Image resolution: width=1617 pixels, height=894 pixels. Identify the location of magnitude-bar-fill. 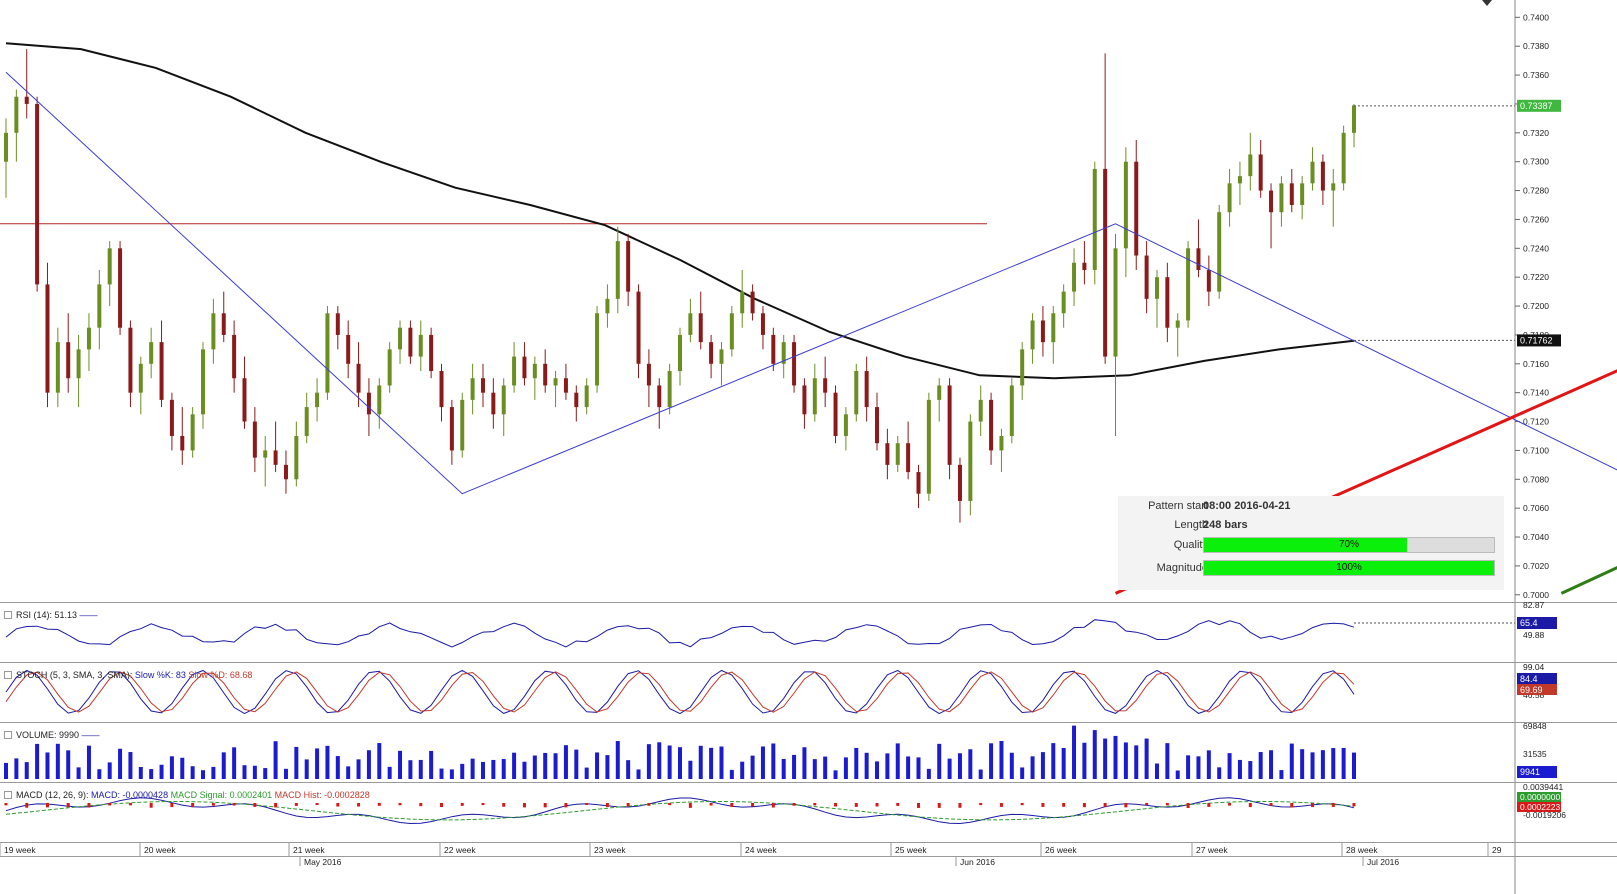
(1349, 568).